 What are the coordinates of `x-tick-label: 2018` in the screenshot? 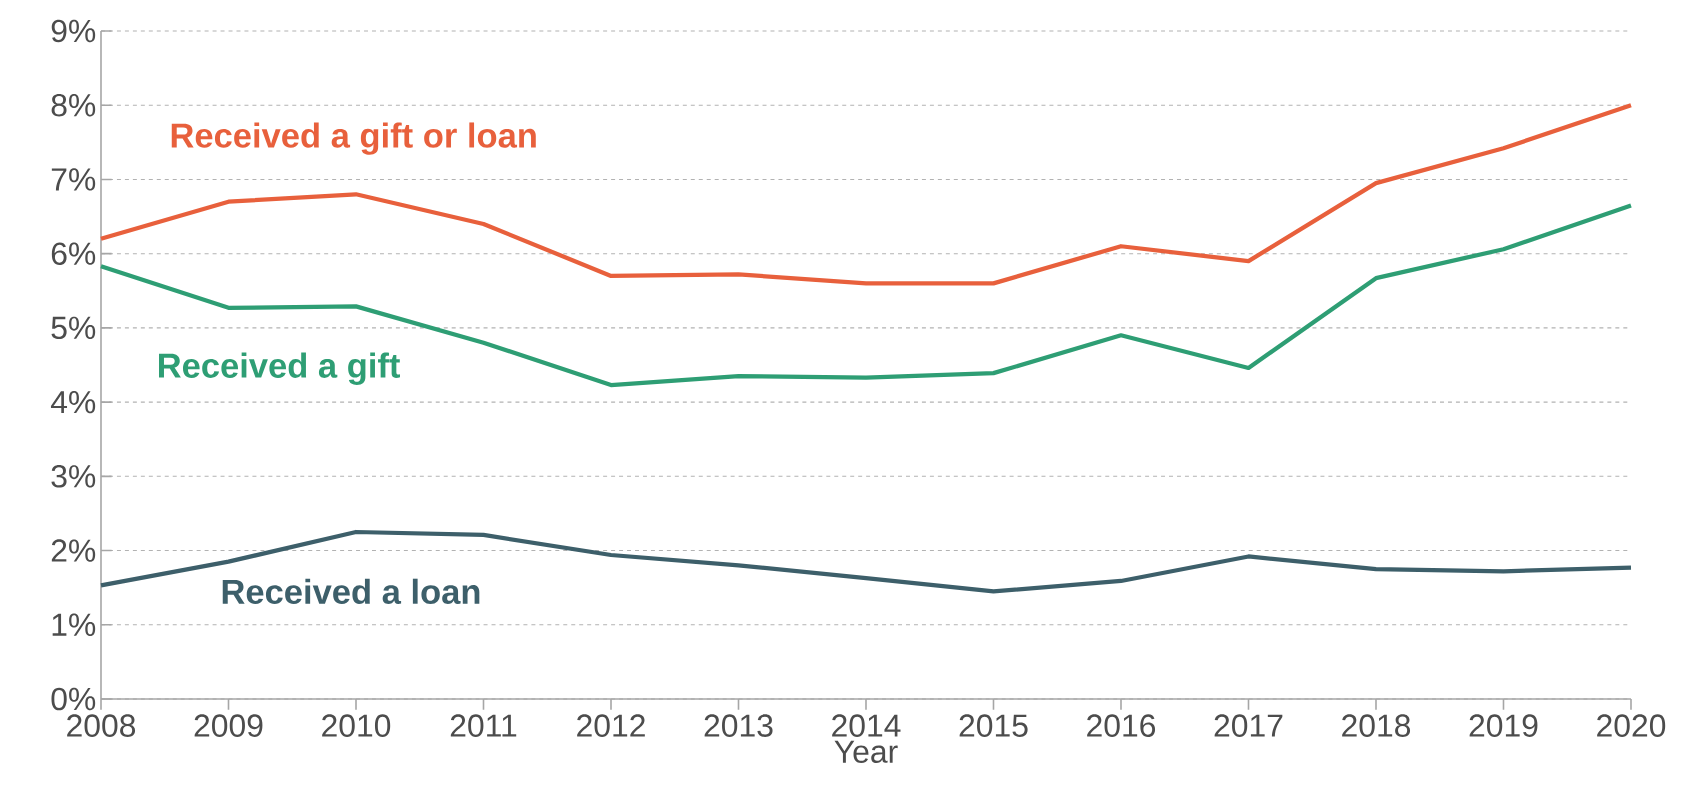 It's located at (1376, 725).